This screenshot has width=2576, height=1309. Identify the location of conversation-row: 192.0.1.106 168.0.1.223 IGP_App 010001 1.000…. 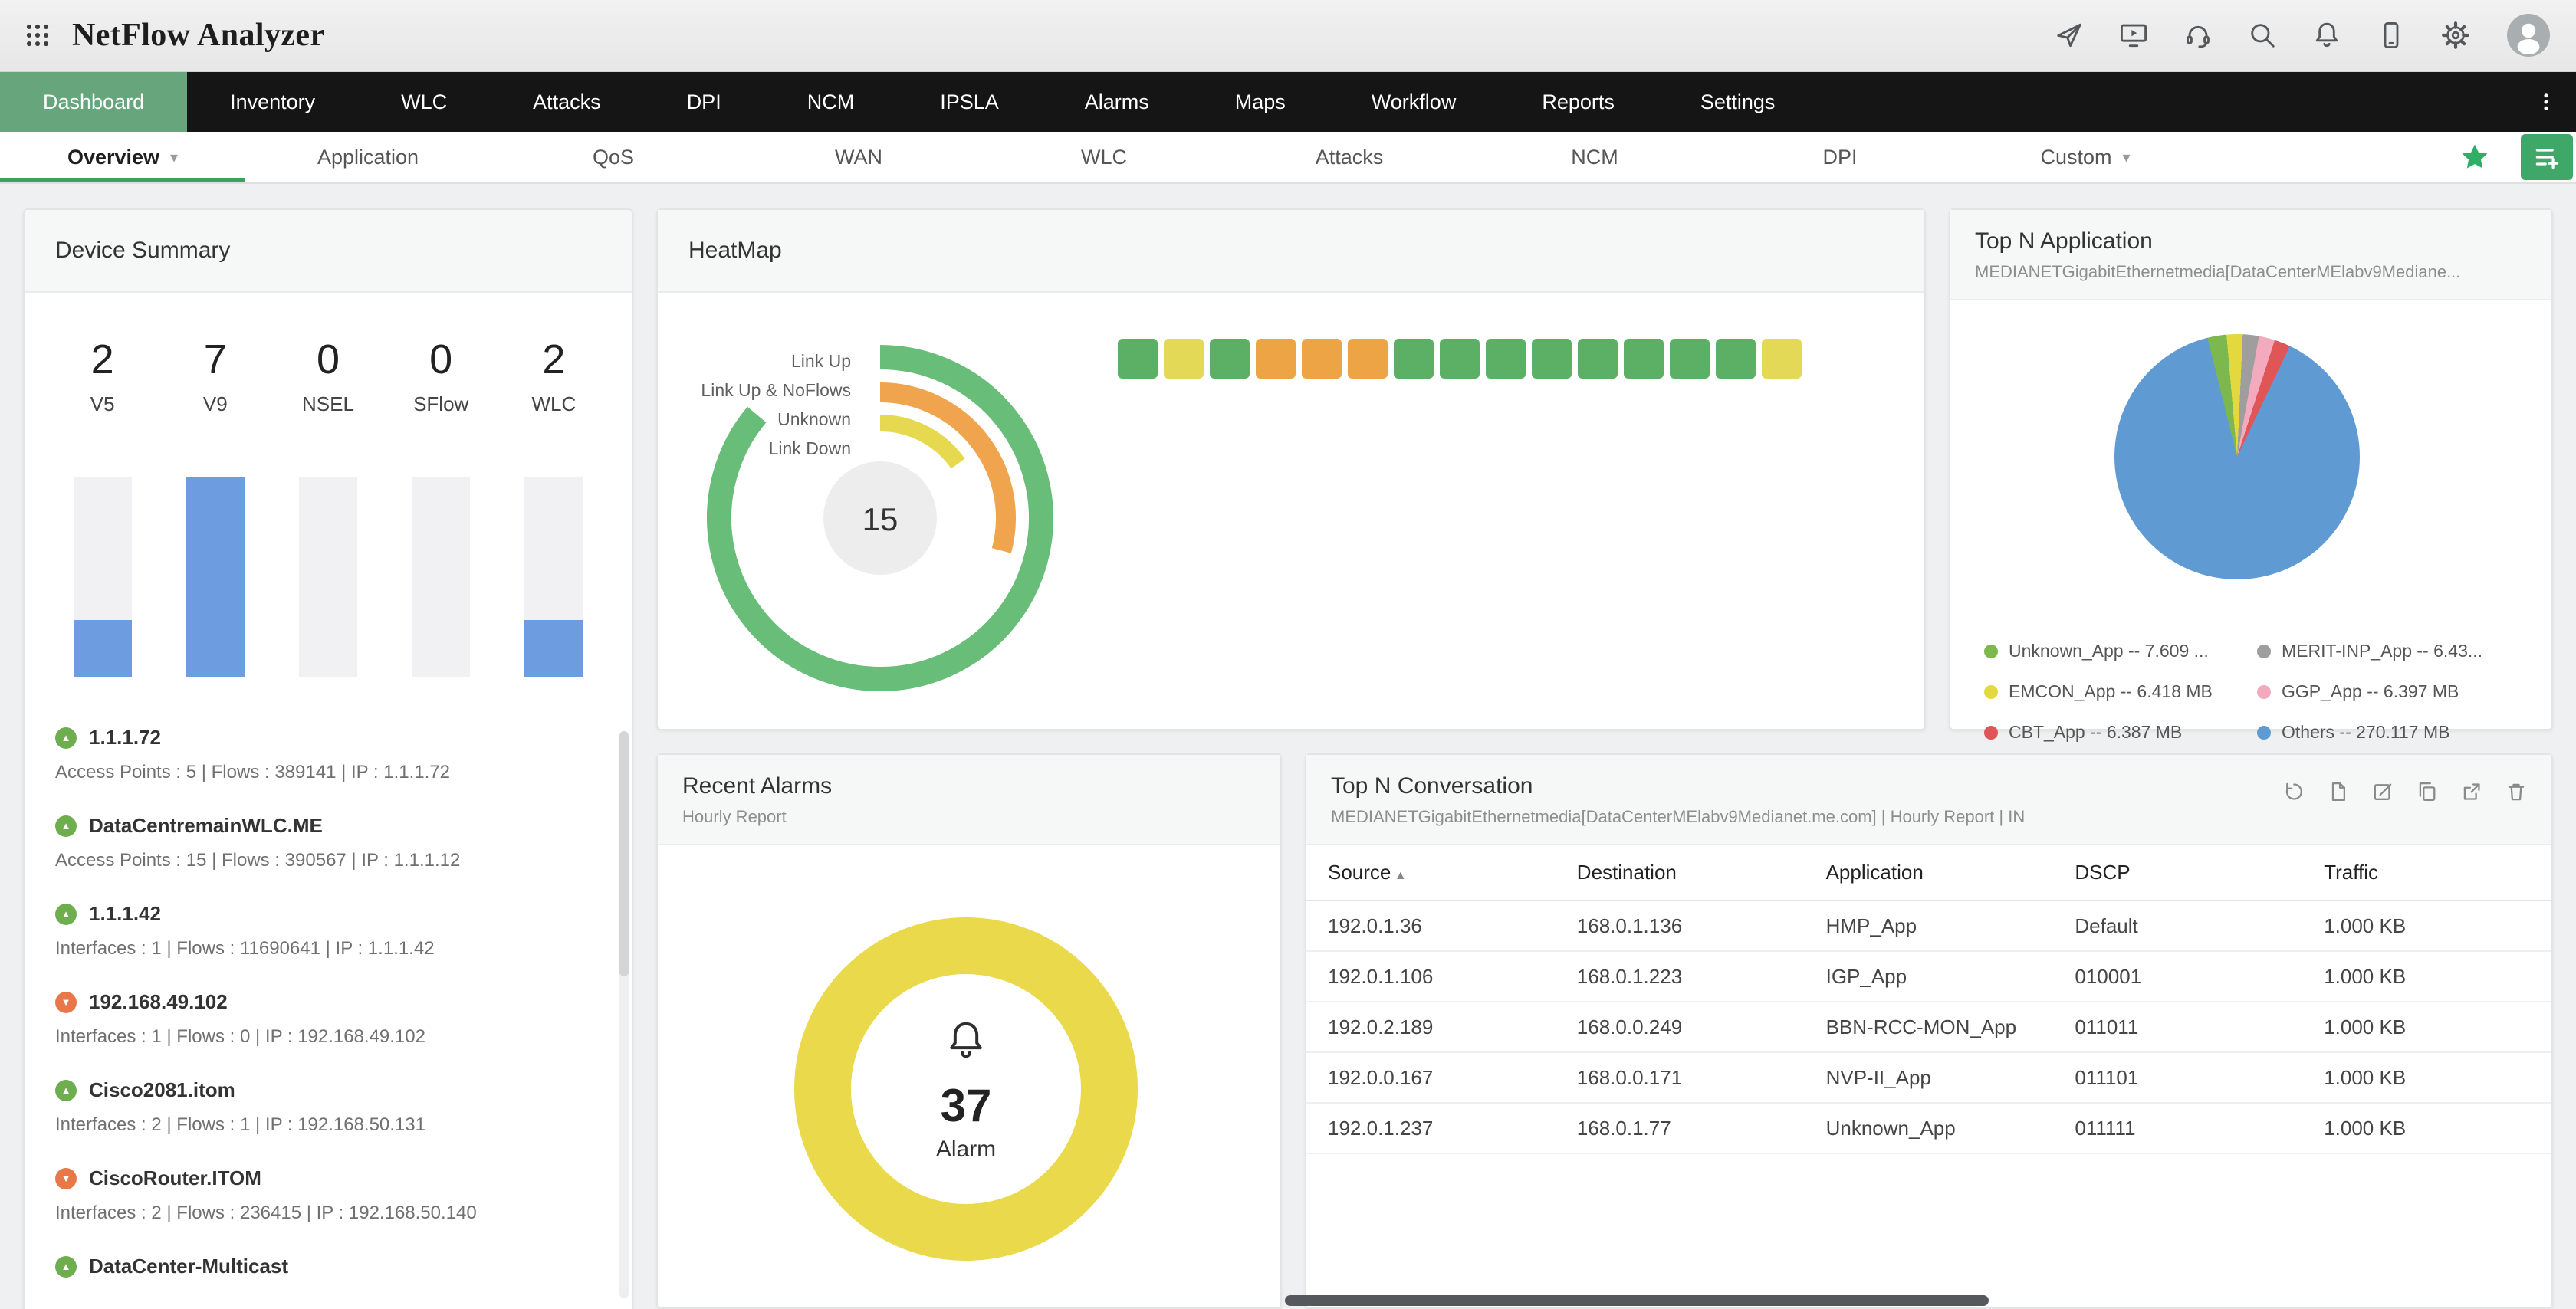
(1928, 977).